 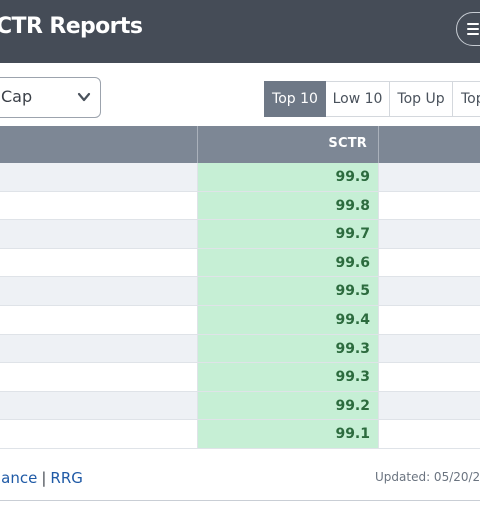 I want to click on table-row: 99.8, so click(x=240, y=206).